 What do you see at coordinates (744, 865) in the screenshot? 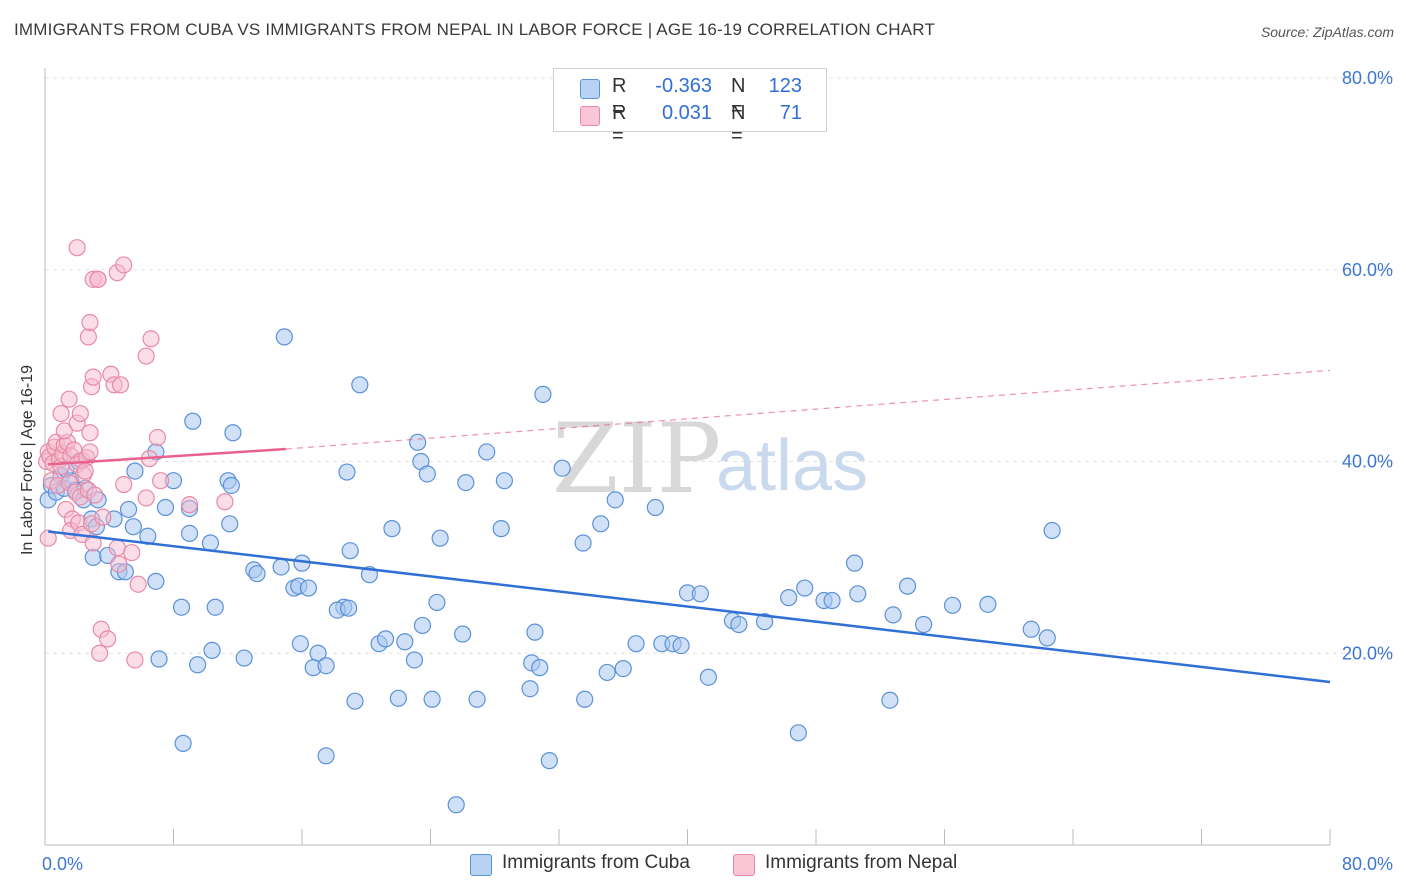
I see `nepal-legend-swatch` at bounding box center [744, 865].